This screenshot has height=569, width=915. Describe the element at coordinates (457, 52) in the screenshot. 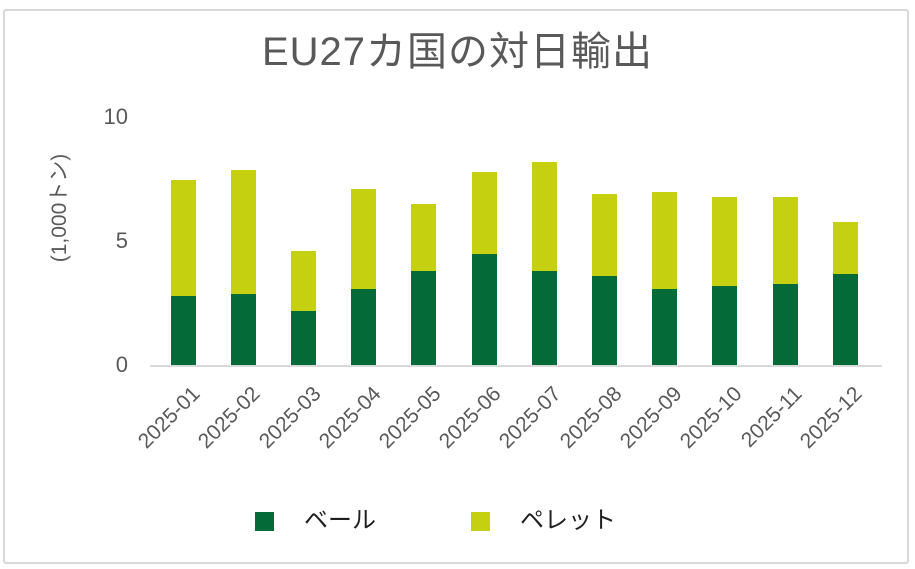

I see `chart-title: EU27カ国の対日輸出` at that location.